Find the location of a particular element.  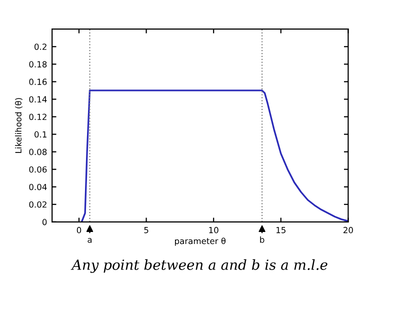

x-axis-title: parameter θ is located at coordinates (200, 242).